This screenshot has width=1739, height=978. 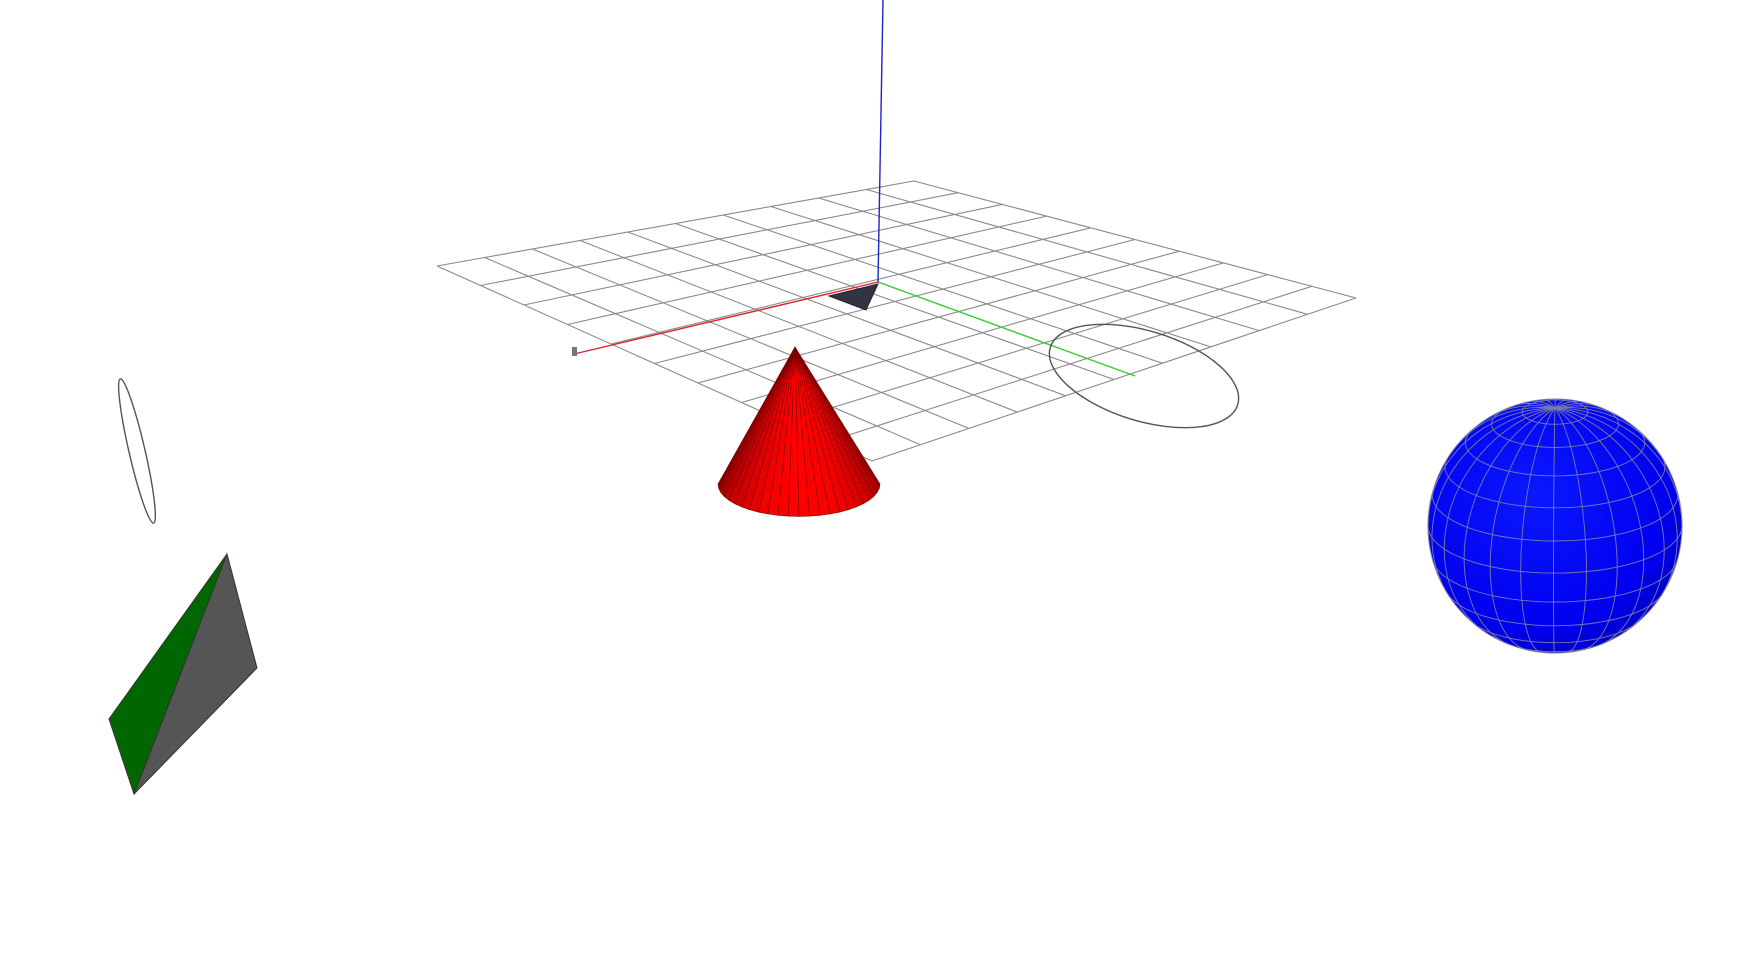 I want to click on ring-left, so click(x=137, y=451).